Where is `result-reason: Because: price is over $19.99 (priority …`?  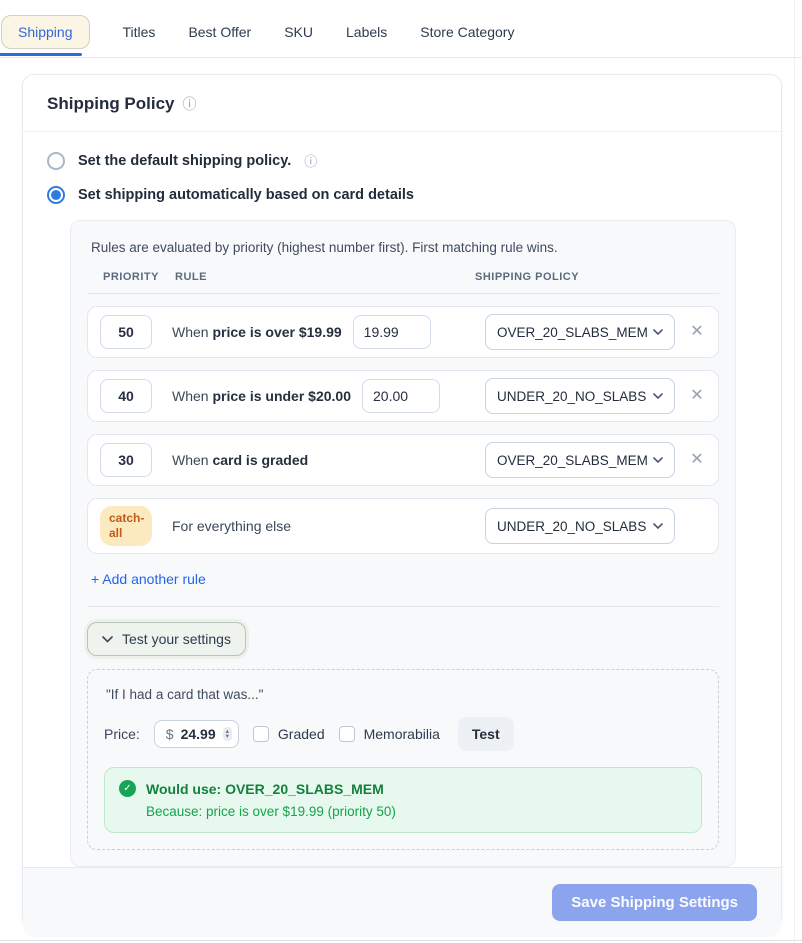 result-reason: Because: price is over $19.99 (priority … is located at coordinates (271, 811).